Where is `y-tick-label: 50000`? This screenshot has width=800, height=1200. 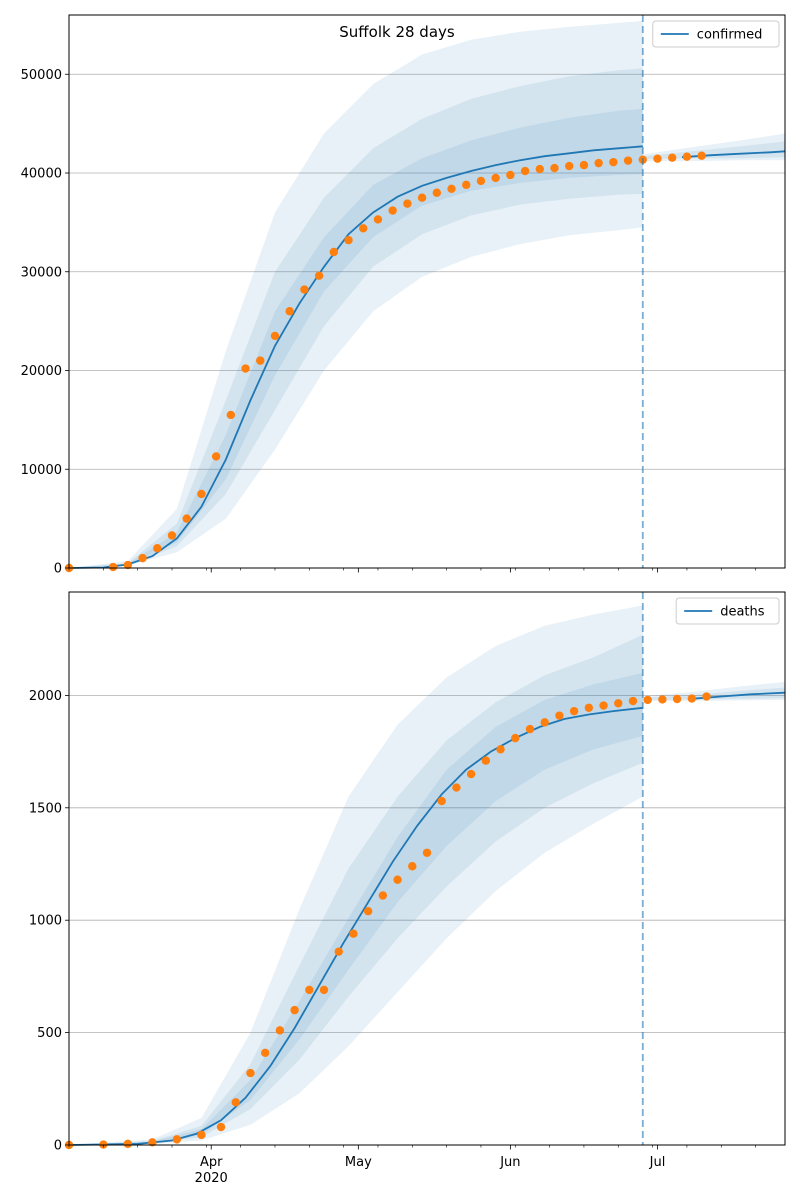 y-tick-label: 50000 is located at coordinates (41, 75).